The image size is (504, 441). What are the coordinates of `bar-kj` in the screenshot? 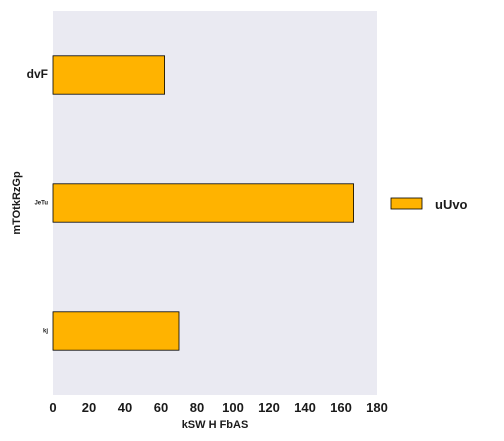 It's located at (116, 331).